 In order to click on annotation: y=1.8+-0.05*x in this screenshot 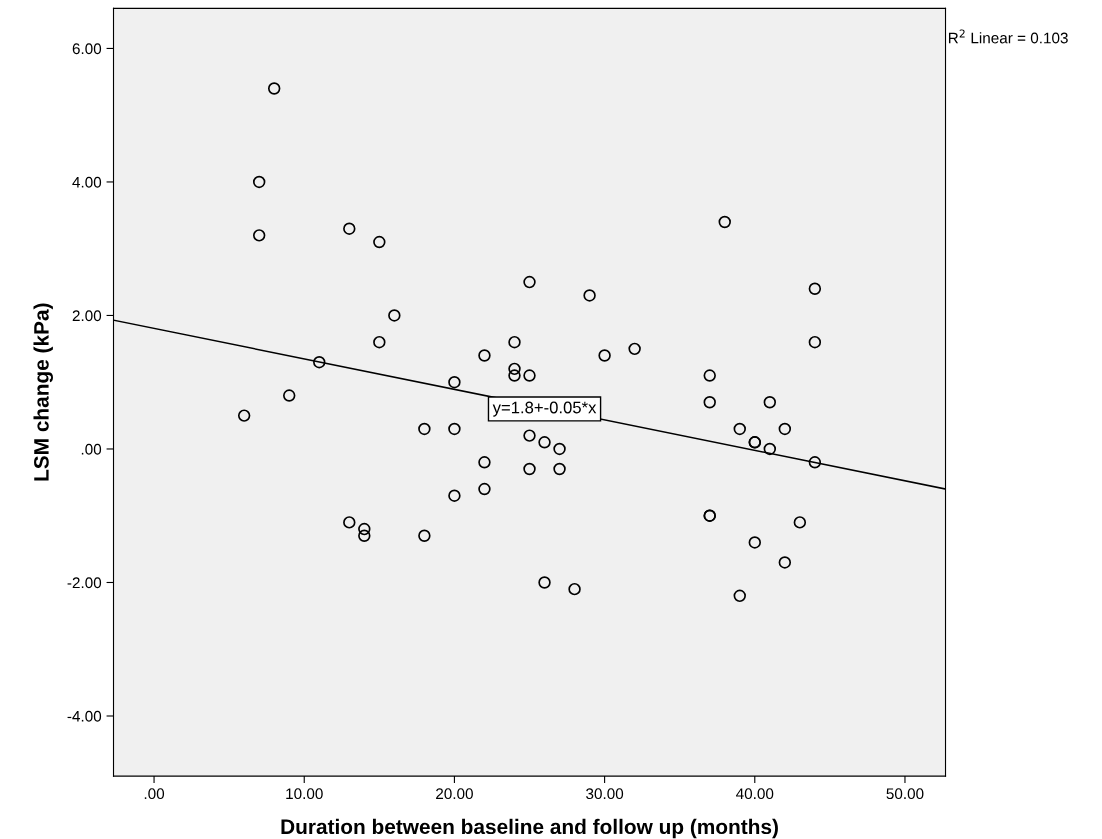, I will do `click(544, 409)`.